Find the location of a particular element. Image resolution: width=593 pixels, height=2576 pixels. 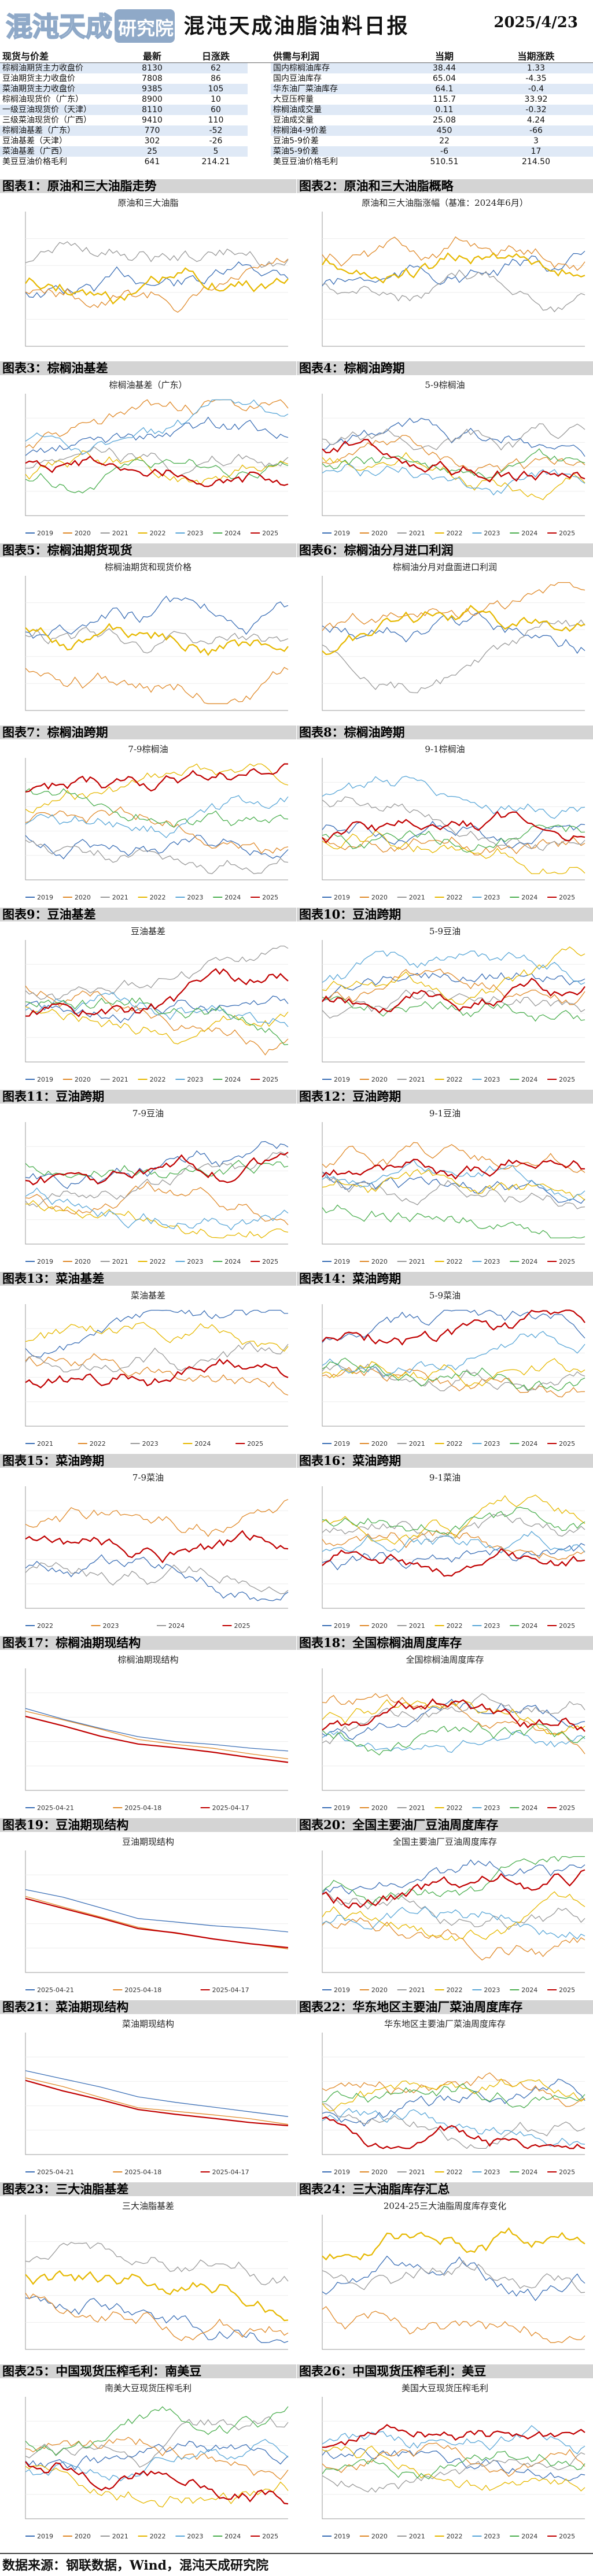

chart-title: 华东地区主要油厂菜油周度库存 is located at coordinates (445, 2024).